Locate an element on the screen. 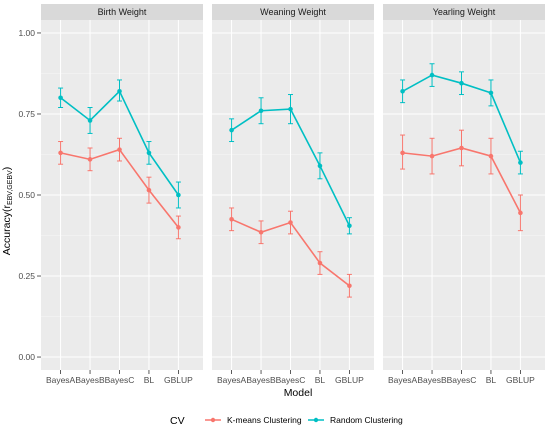 This screenshot has height=434, width=550. y-tick-label: 0.50 is located at coordinates (26, 195).